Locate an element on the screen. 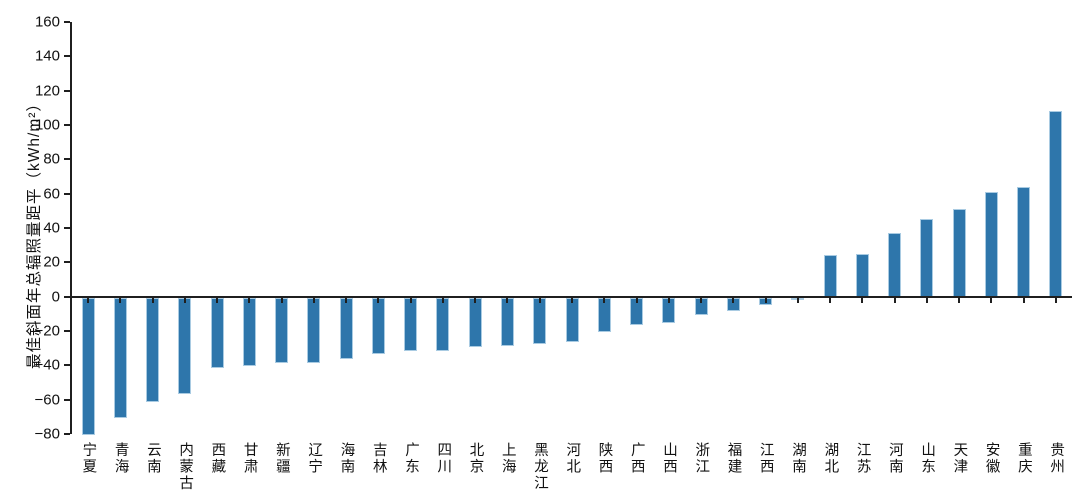  bar-陕西 is located at coordinates (604, 314).